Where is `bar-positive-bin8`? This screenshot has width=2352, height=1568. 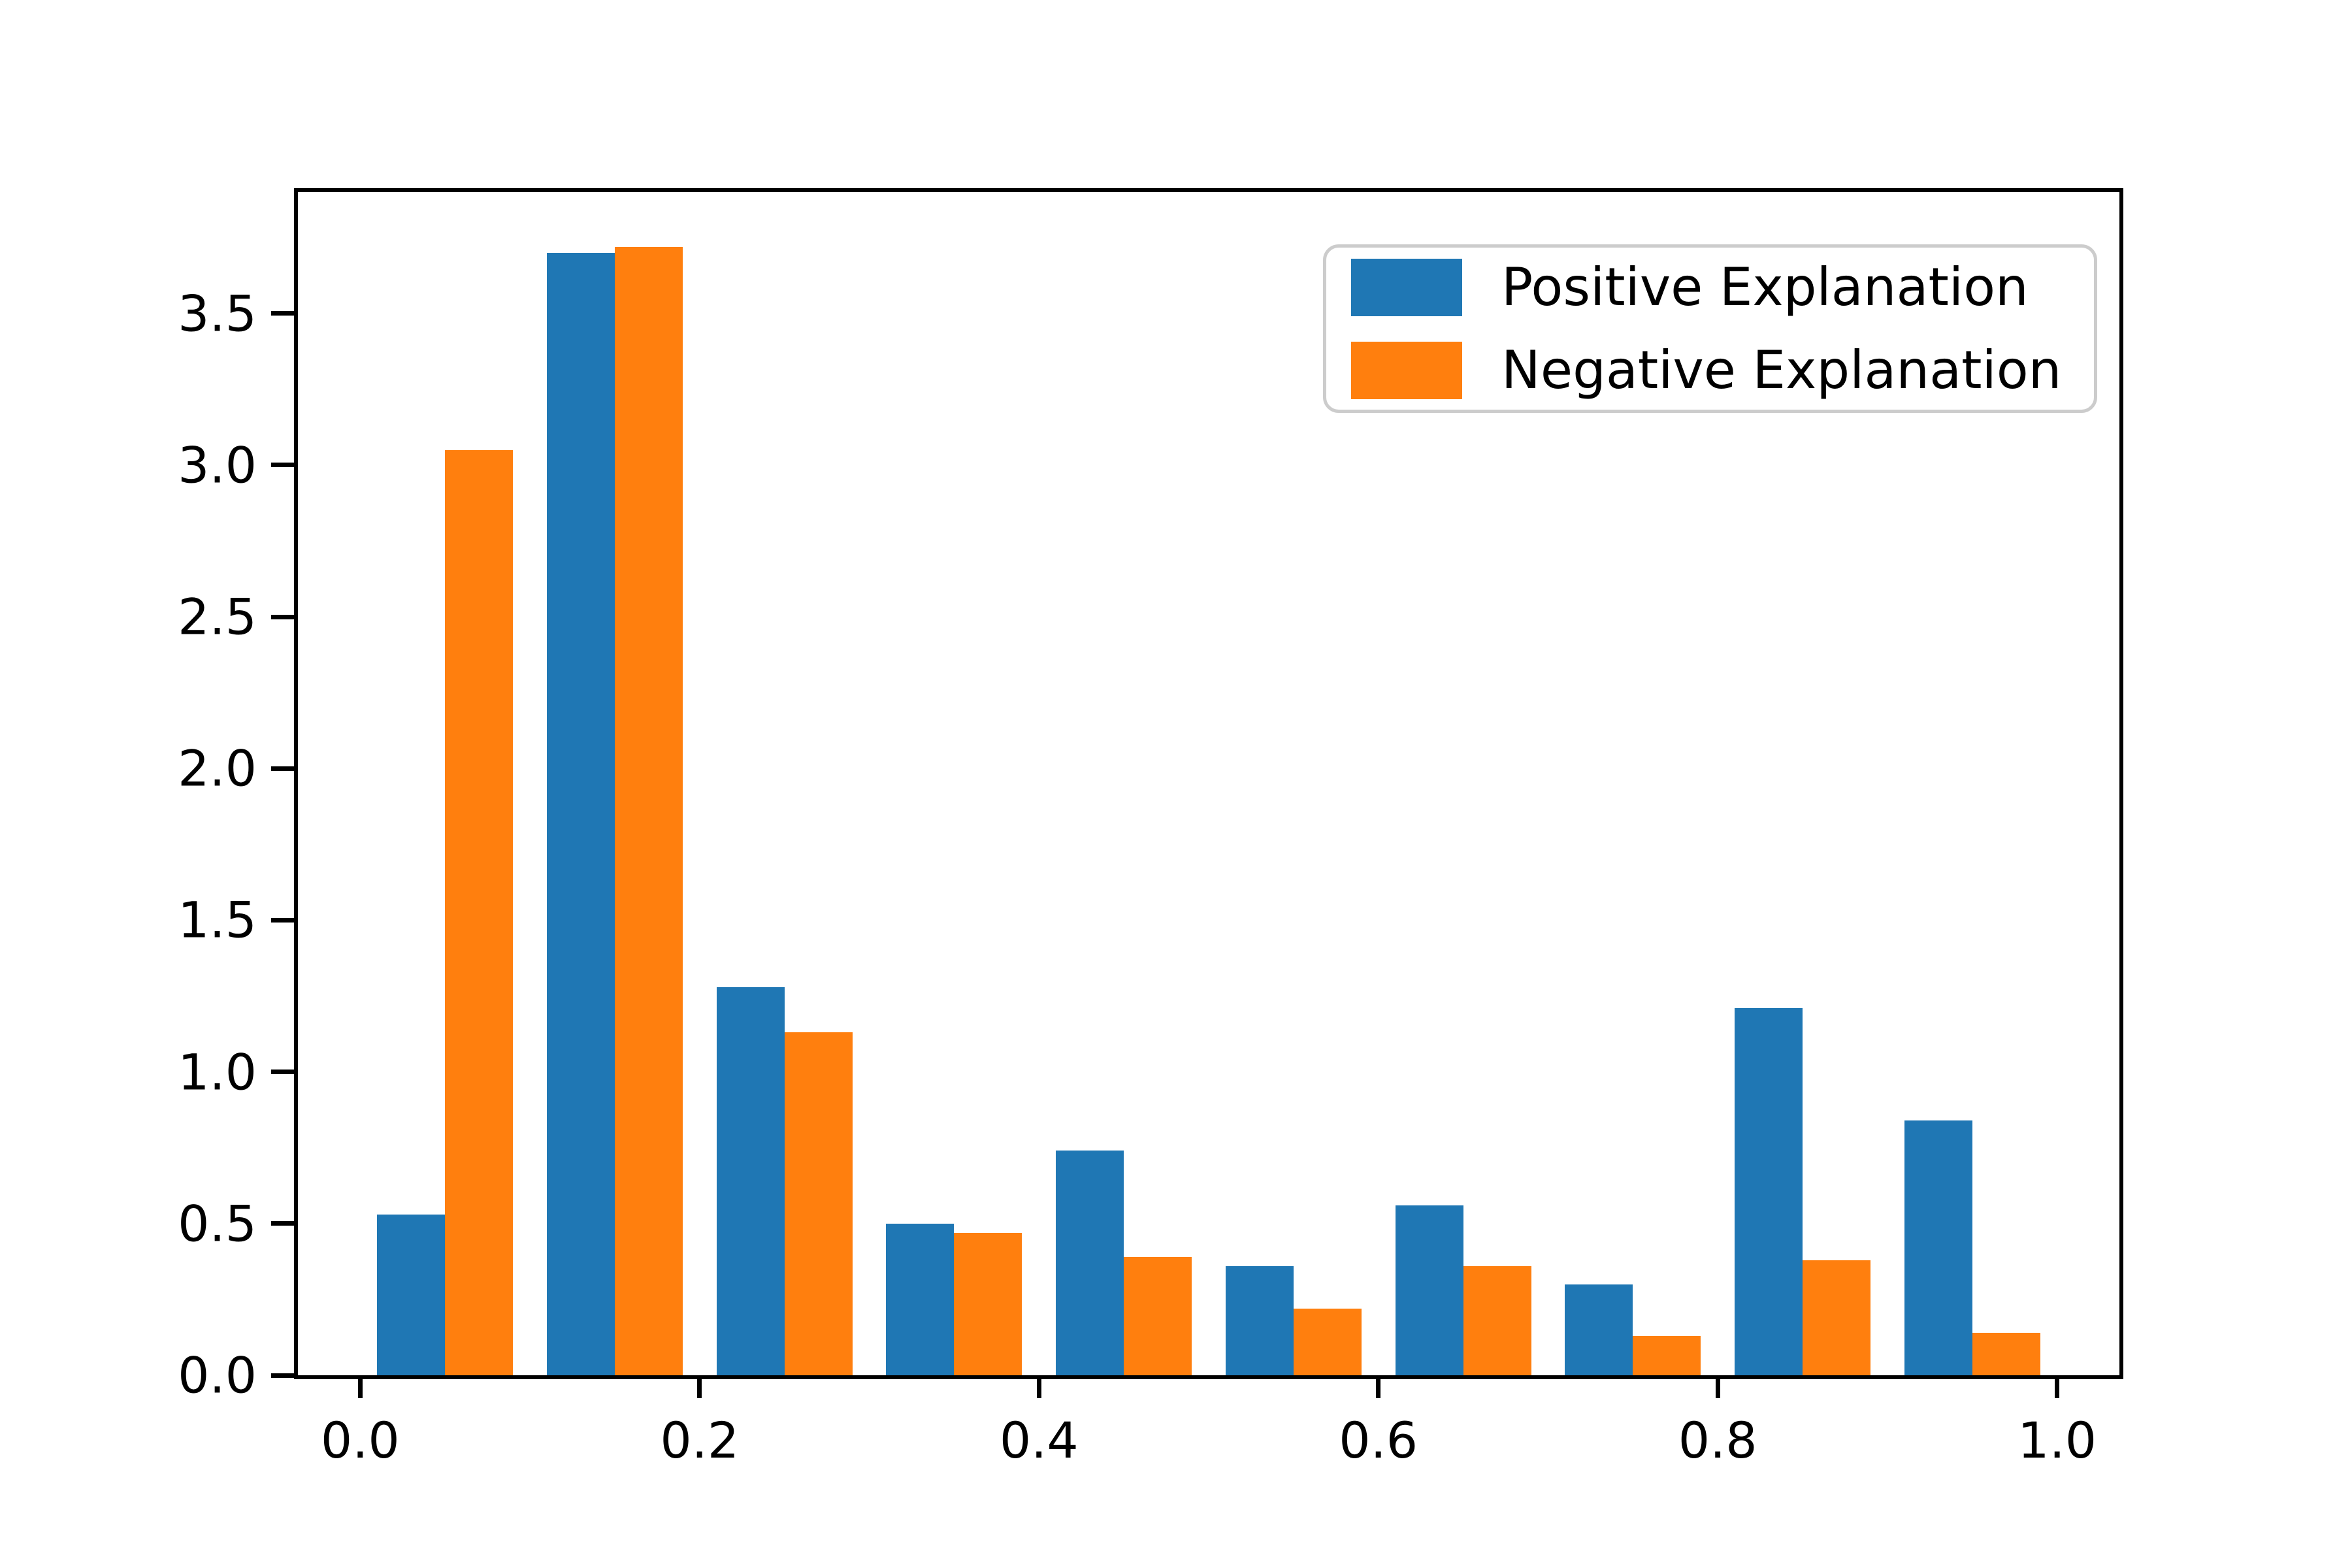 bar-positive-bin8 is located at coordinates (1769, 1191).